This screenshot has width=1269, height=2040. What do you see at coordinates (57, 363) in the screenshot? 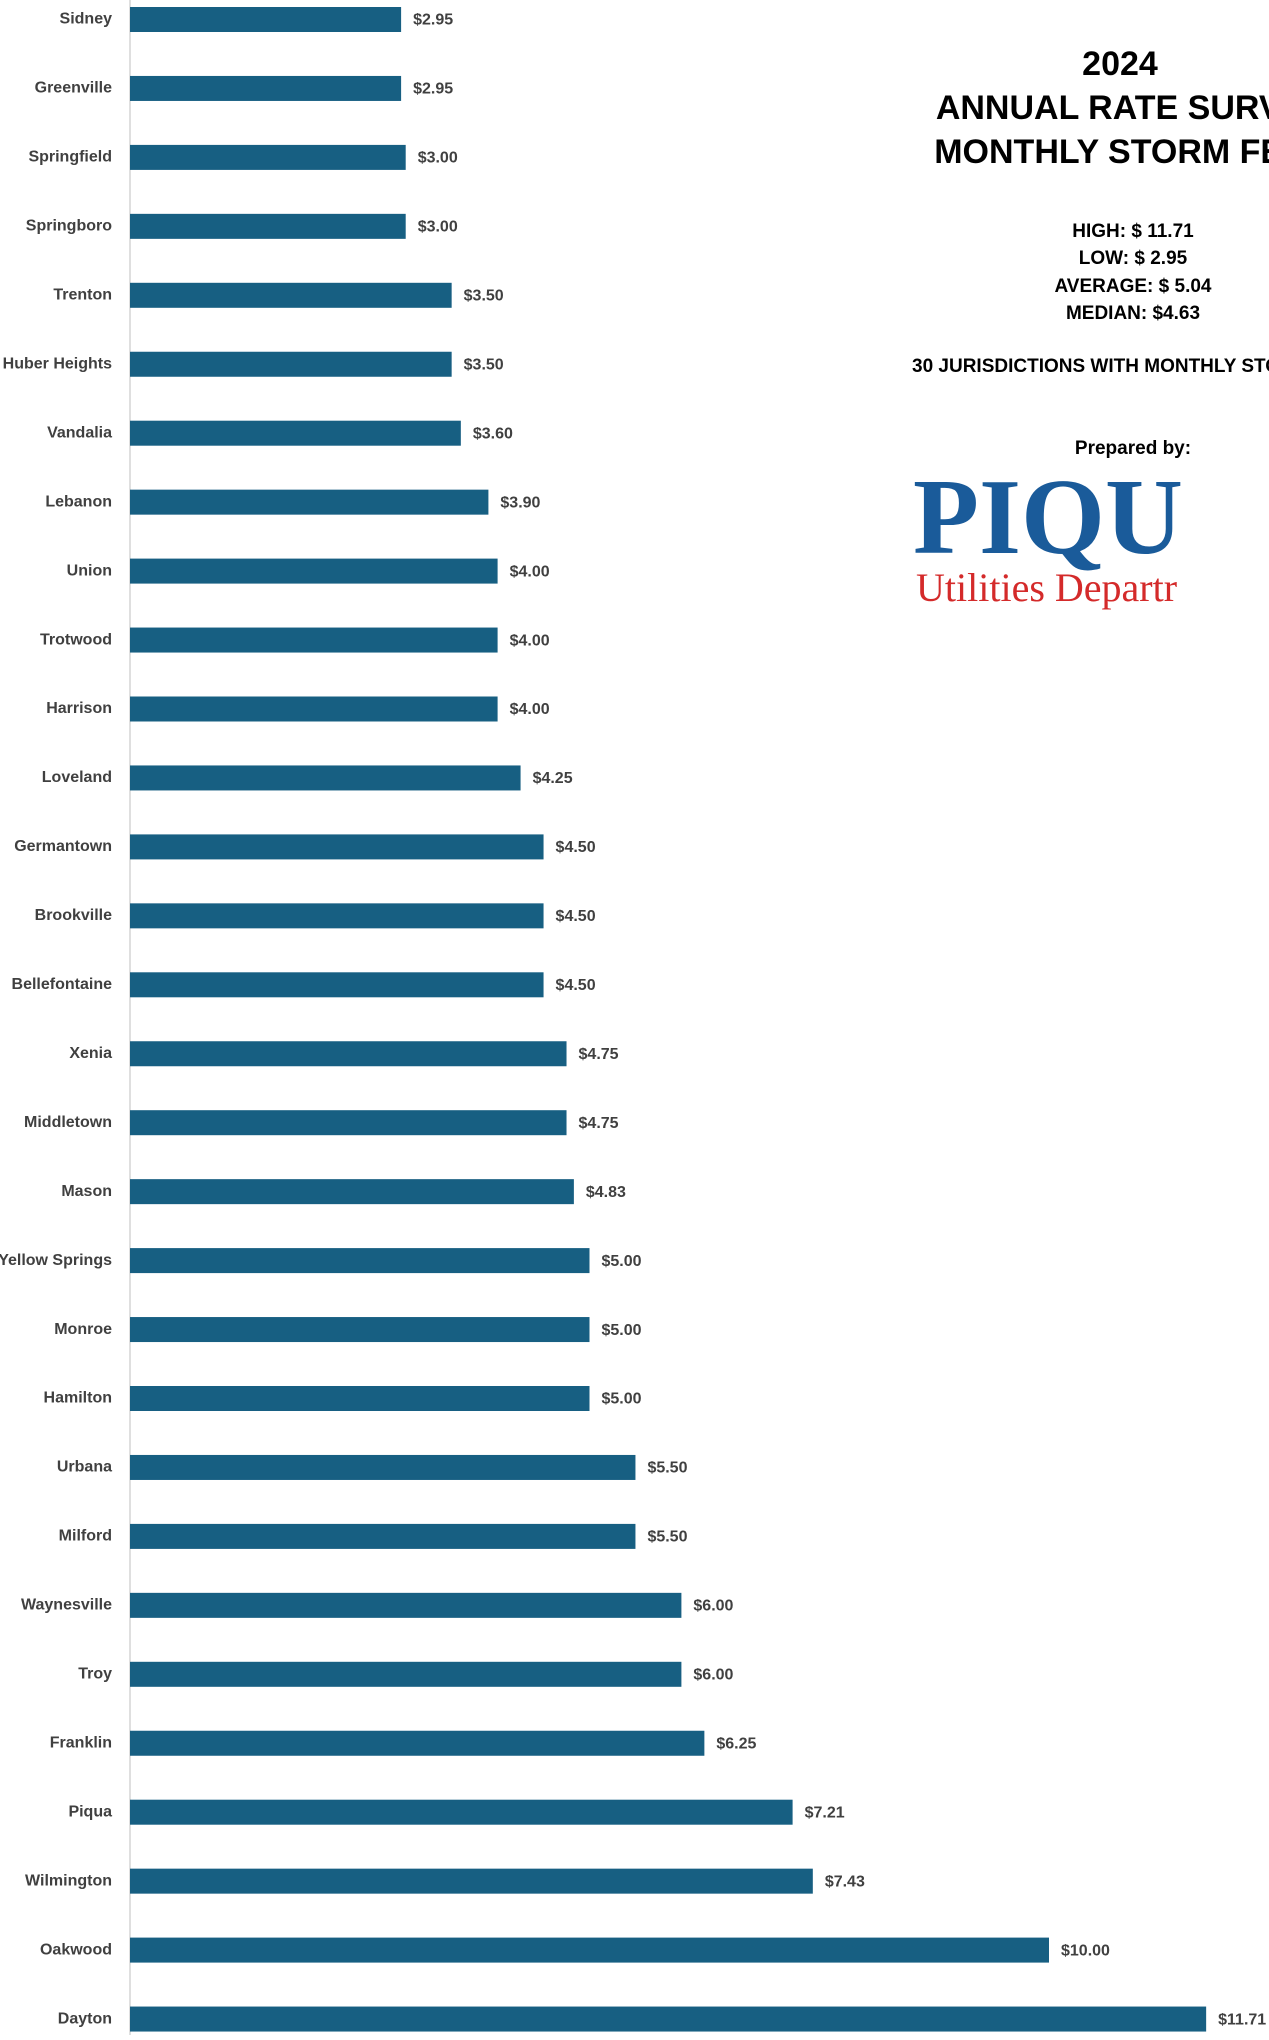
I see `category-label: Huber Heights` at bounding box center [57, 363].